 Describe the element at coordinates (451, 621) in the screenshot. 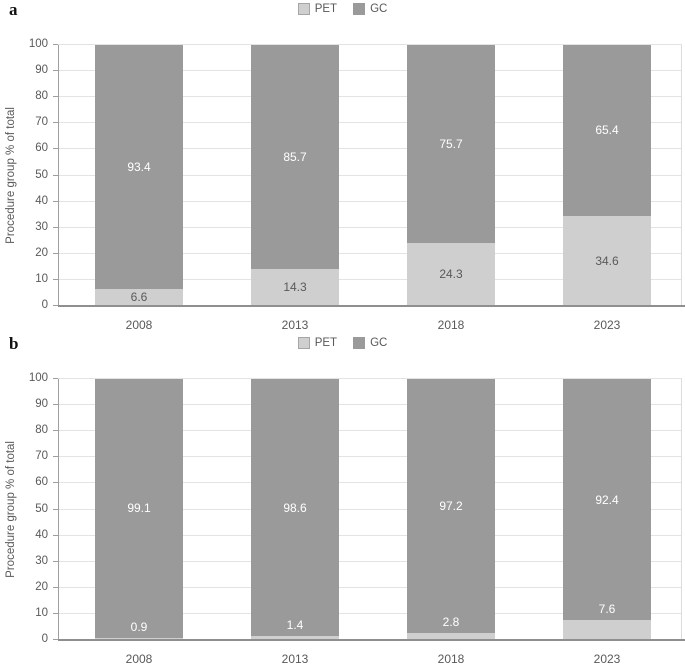

I see `data-label-pet: 2.8` at that location.